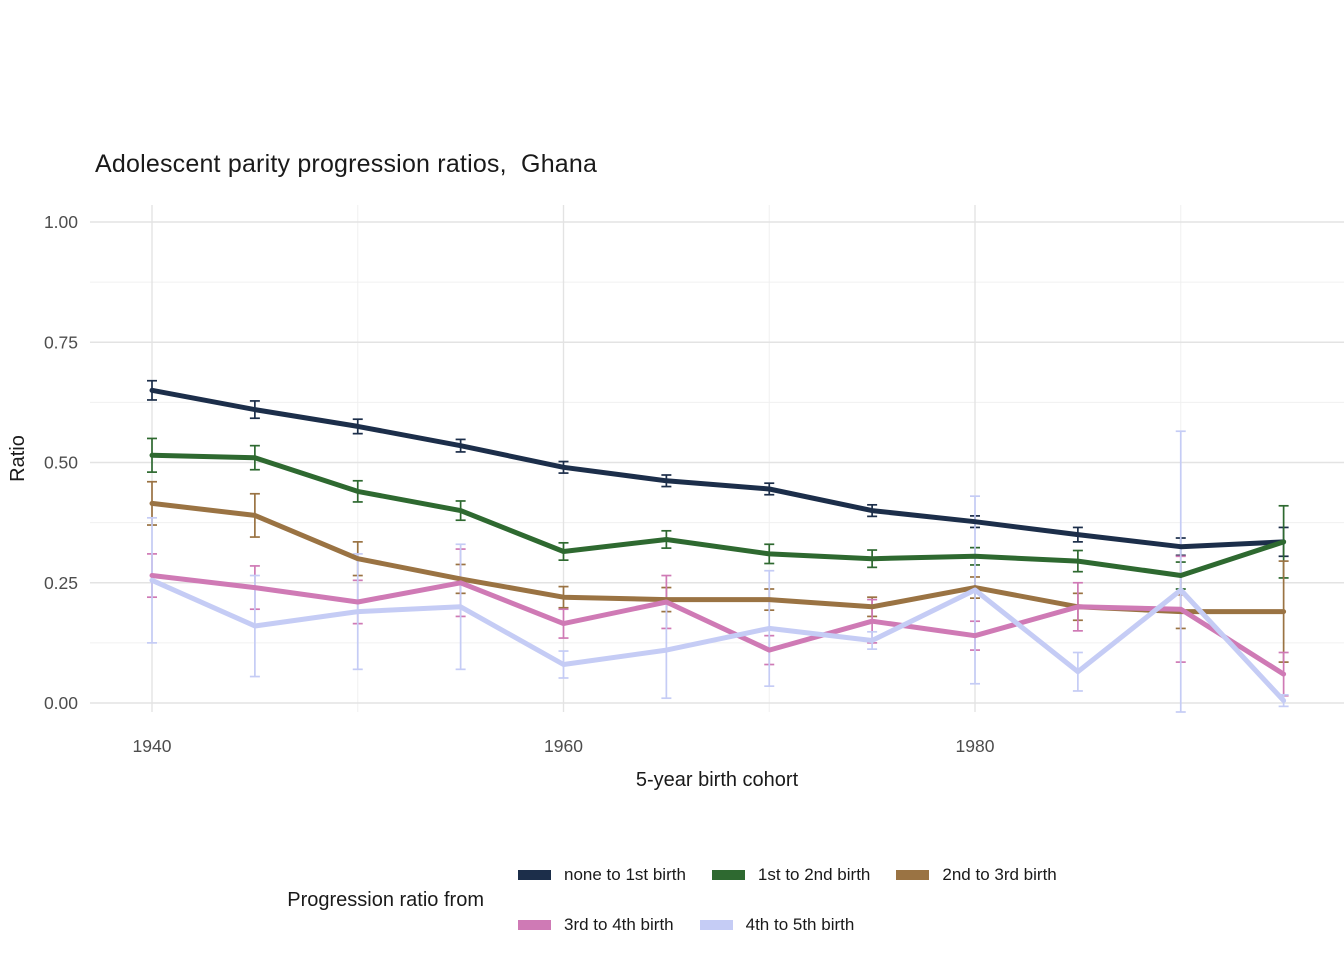 The height and width of the screenshot is (960, 1344). I want to click on legend-label: 2nd to 3rd birth, so click(999, 874).